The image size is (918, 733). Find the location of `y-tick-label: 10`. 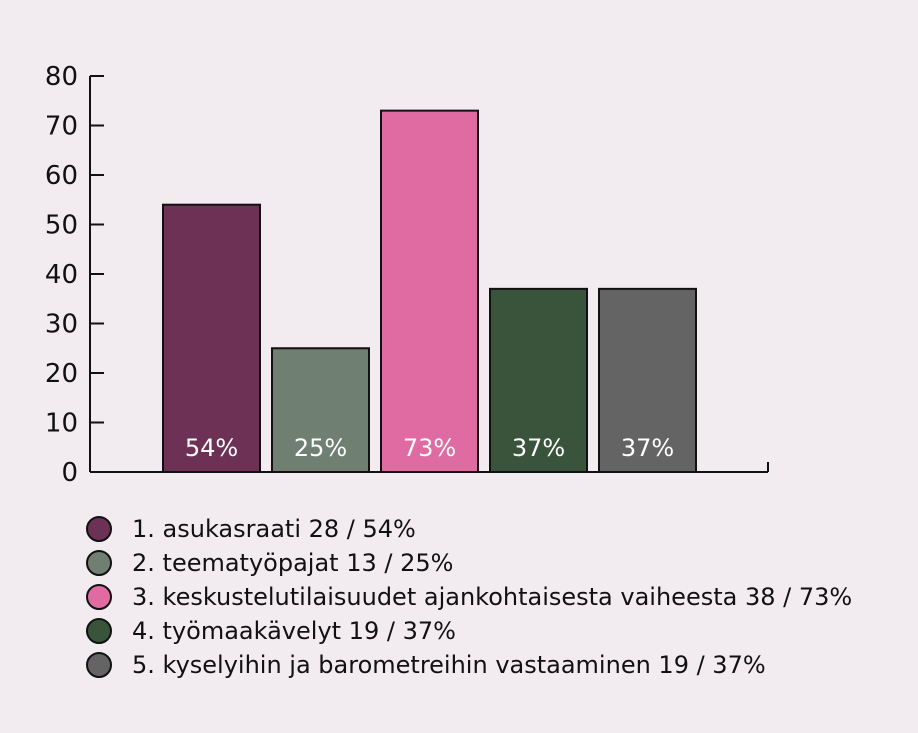

y-tick-label: 10 is located at coordinates (61, 424).